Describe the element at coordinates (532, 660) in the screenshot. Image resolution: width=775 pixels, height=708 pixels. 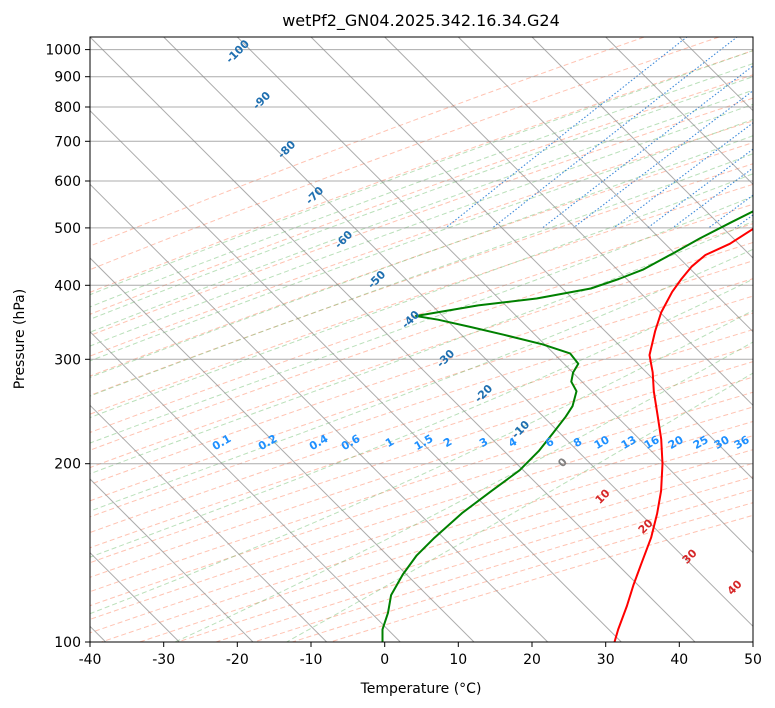
I see `x-tick-label: 20` at that location.